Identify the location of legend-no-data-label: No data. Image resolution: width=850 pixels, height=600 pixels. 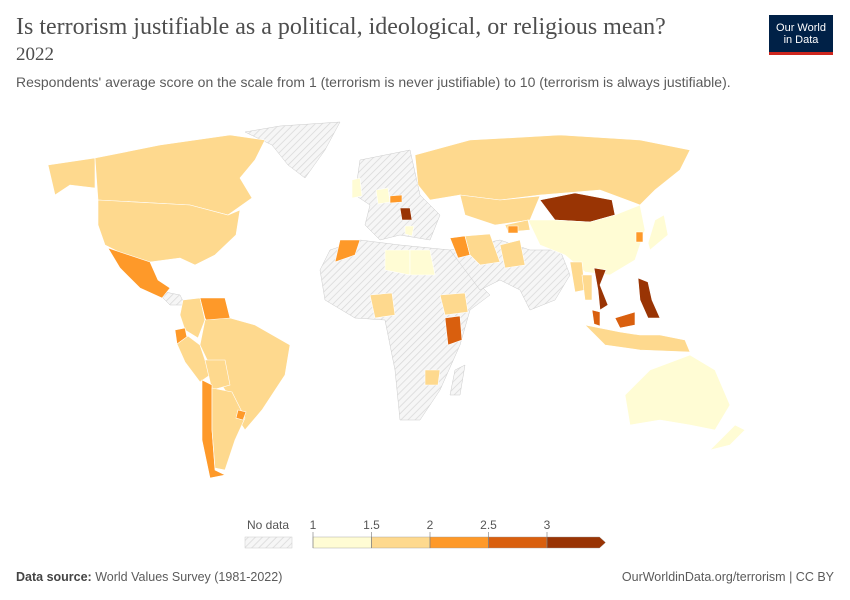
(268, 525).